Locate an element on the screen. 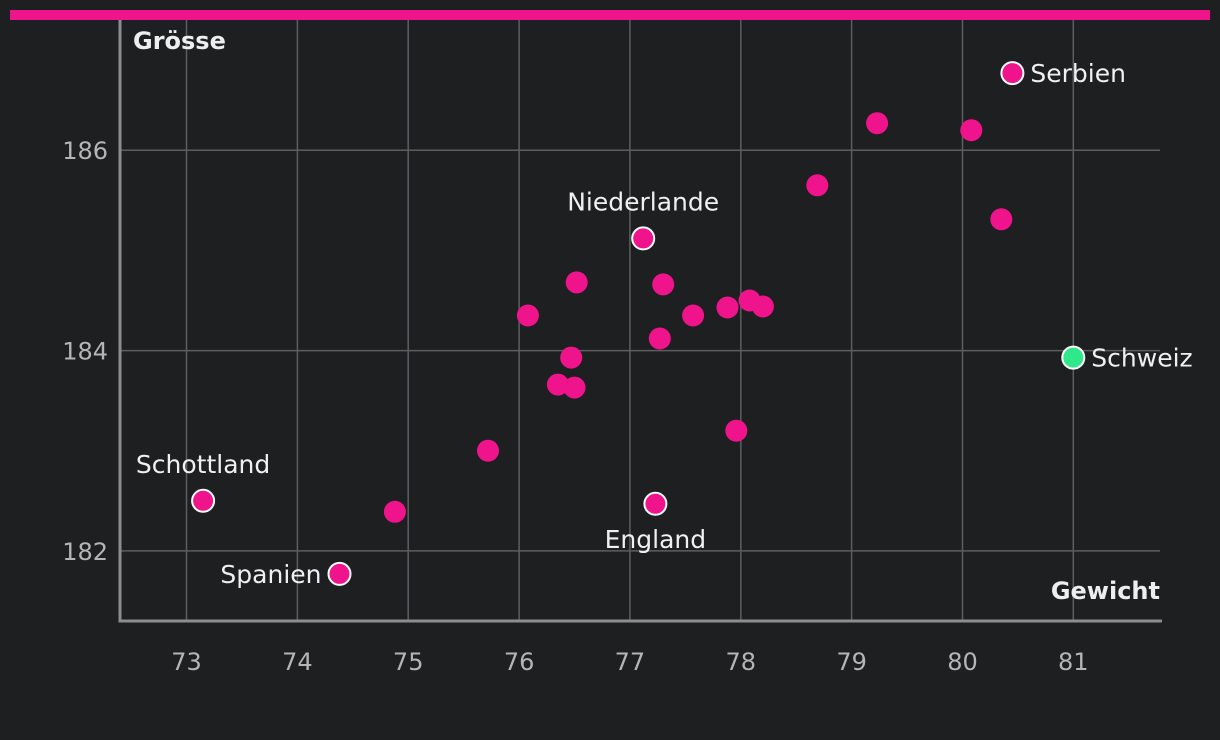 The height and width of the screenshot is (740, 1220). y-tick-label: 184 is located at coordinates (85, 352).